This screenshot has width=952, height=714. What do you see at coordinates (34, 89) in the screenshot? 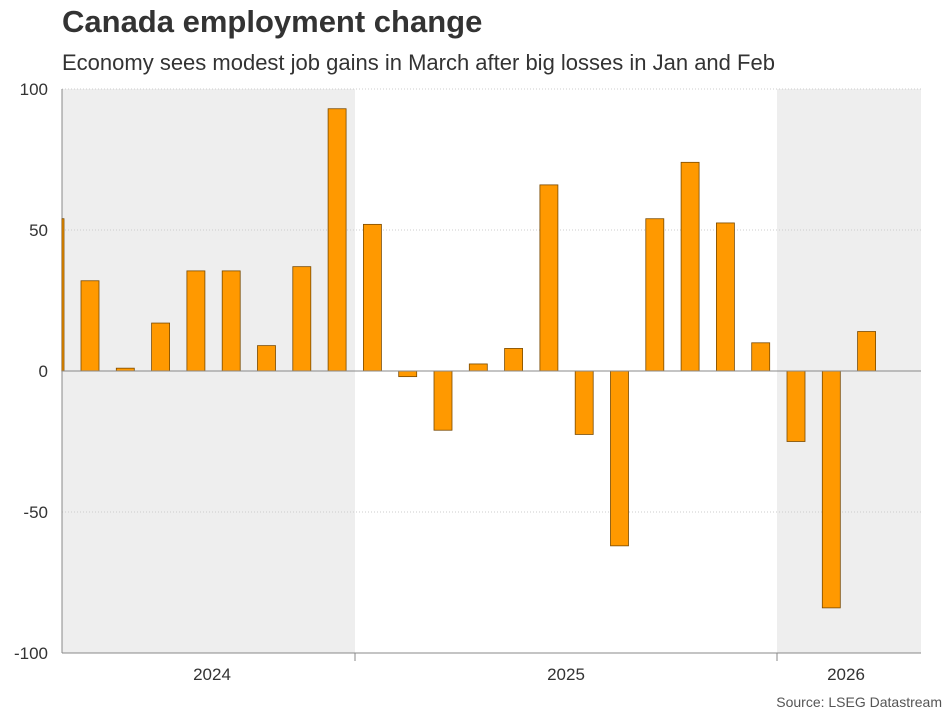
I see `y-tick-label: 100` at bounding box center [34, 89].